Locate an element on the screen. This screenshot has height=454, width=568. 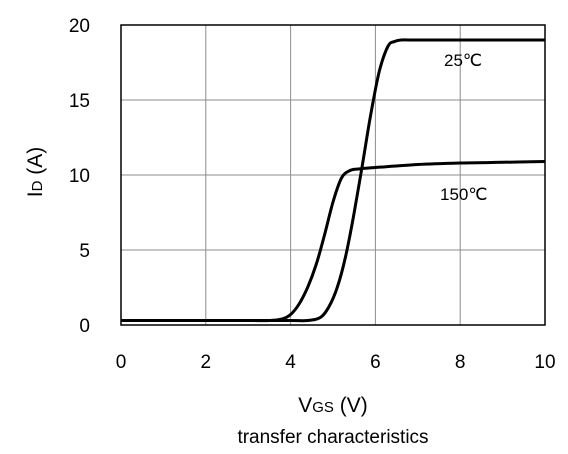
x-axis-label-sub: GS is located at coordinates (323, 407).